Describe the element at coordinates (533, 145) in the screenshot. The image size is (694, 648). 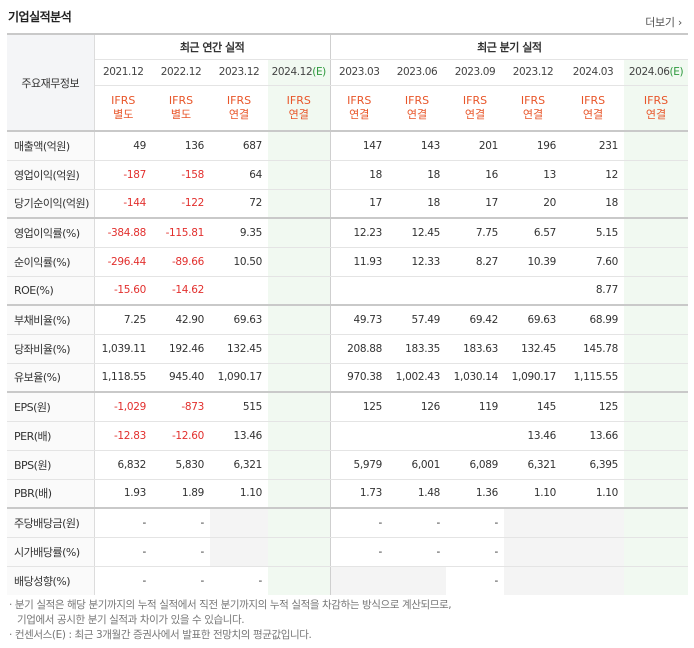
I see `value-cell: 196` at that location.